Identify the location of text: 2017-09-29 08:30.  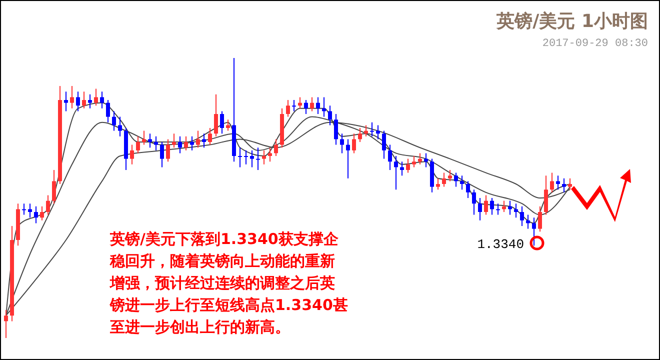
(595, 44).